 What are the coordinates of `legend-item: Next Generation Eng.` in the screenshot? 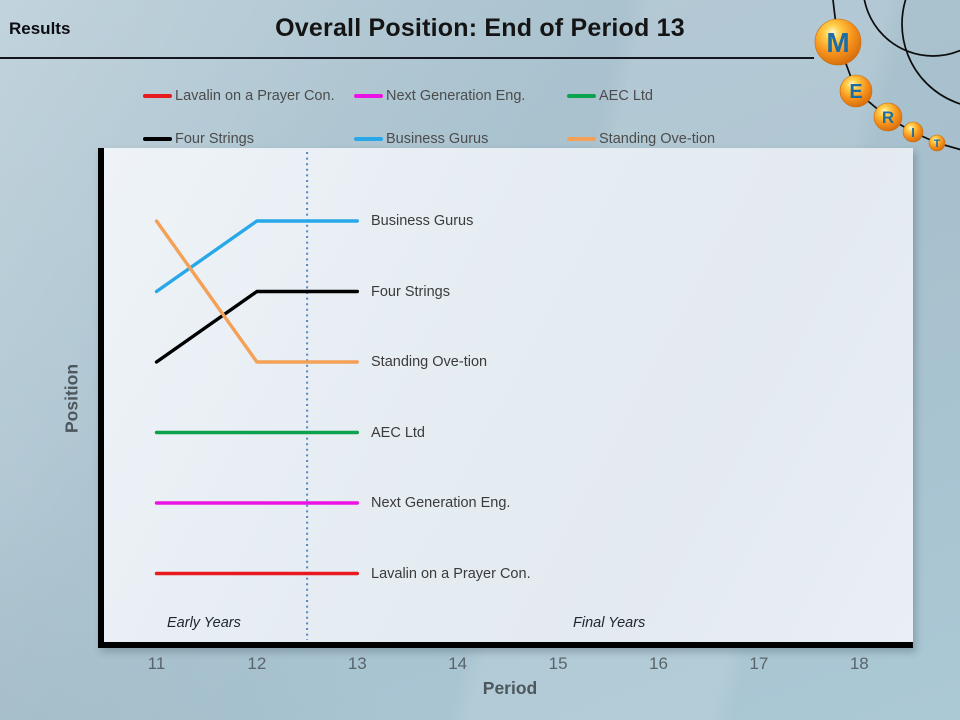 It's located at (439, 96).